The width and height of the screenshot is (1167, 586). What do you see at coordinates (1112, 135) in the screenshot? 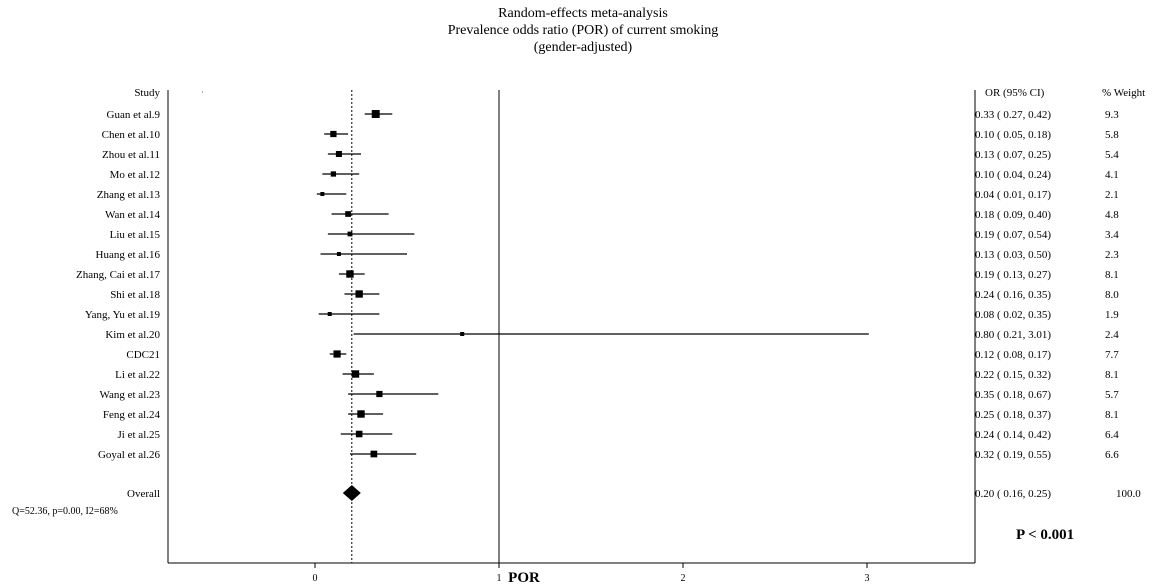
I see `weight-value: 5.8` at bounding box center [1112, 135].